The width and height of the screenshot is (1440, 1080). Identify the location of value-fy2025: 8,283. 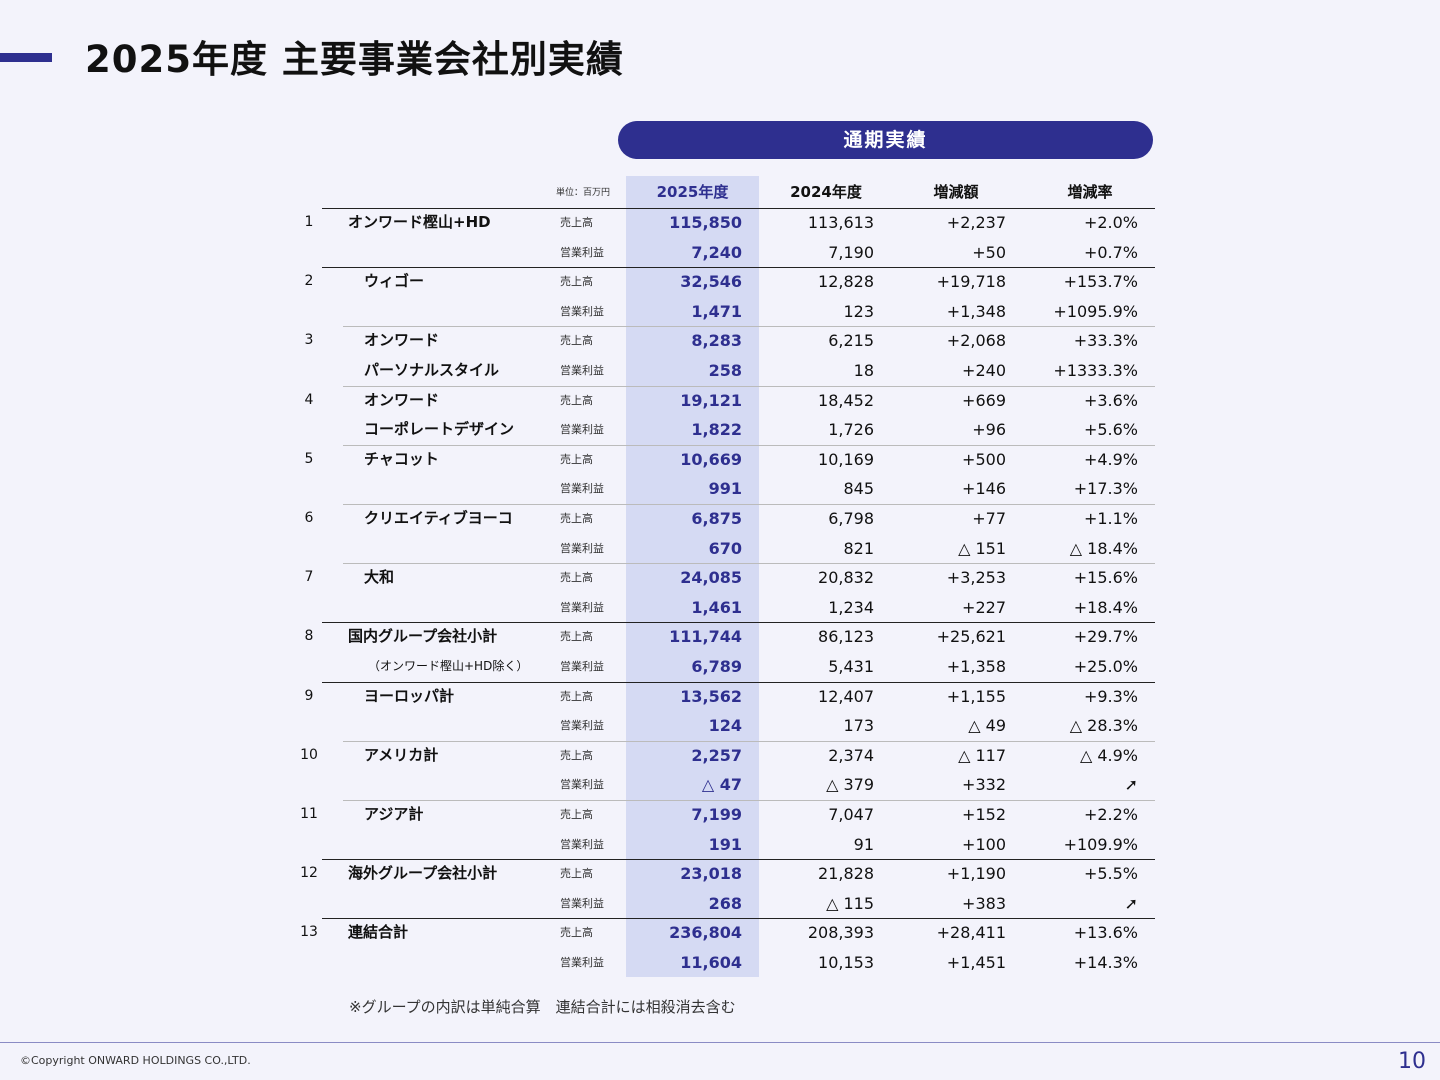
(716, 341).